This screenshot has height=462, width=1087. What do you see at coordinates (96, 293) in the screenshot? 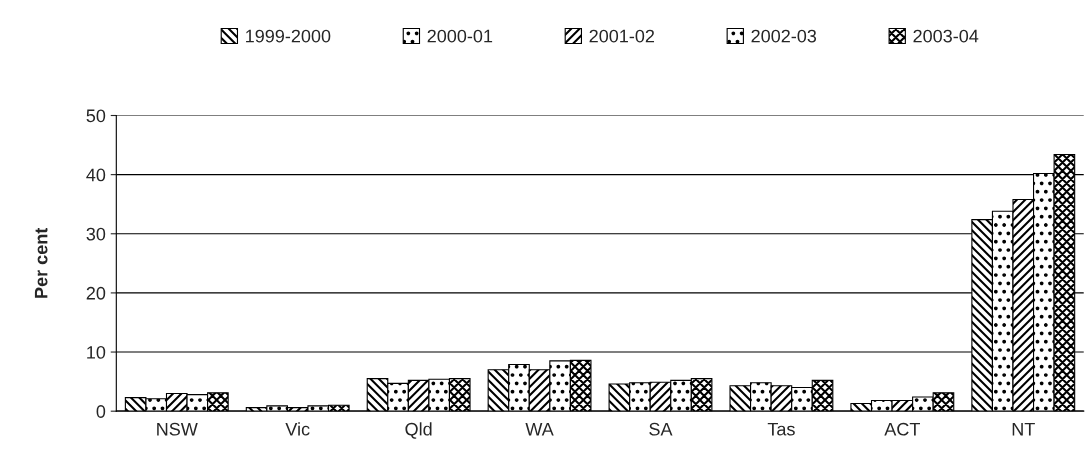
I see `y-tick-label: 20` at bounding box center [96, 293].